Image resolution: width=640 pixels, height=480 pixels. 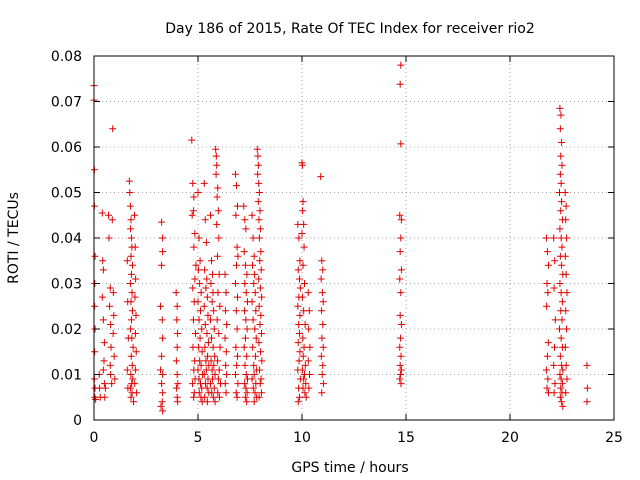 I want to click on x-tick-label: 20, so click(x=510, y=438).